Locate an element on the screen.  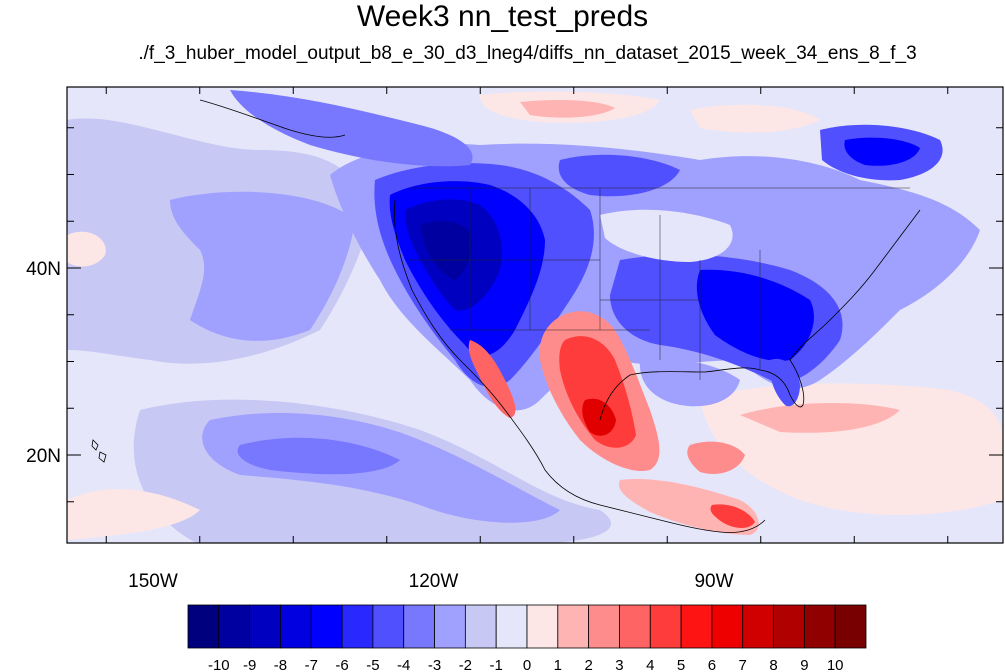
colorbar-label: -7 is located at coordinates (311, 664).